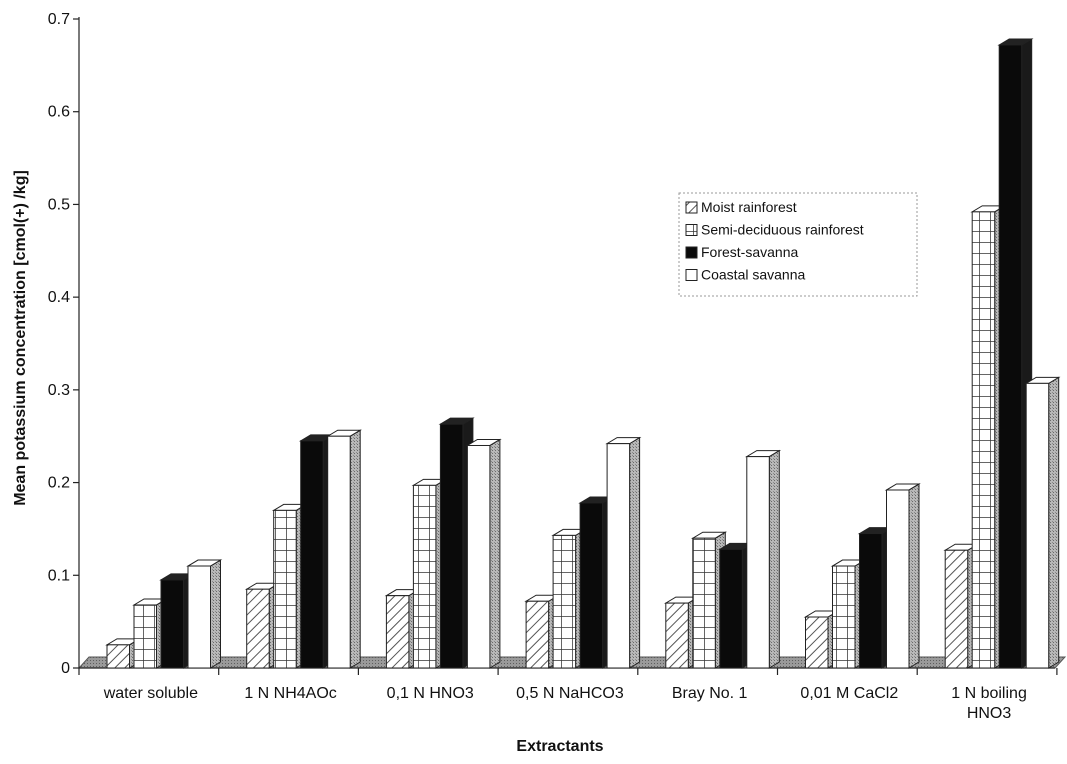 This screenshot has width=1067, height=764. What do you see at coordinates (59, 112) in the screenshot?
I see `y-tick-label: 0.6` at bounding box center [59, 112].